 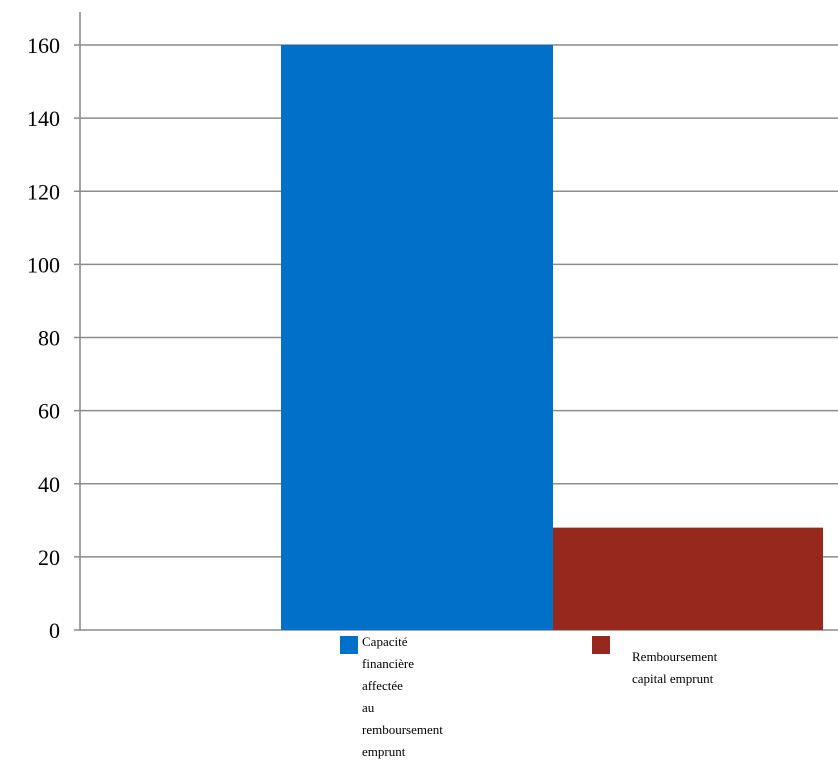 I want to click on y-tick-label: 120, so click(x=43, y=191).